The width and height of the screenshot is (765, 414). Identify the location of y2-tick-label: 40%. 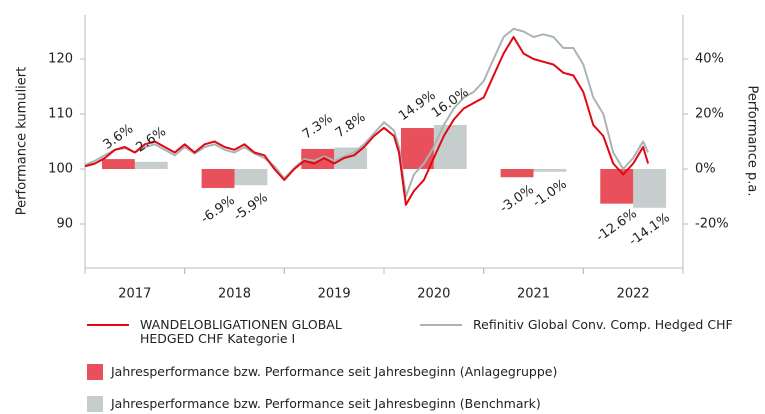
(709, 59).